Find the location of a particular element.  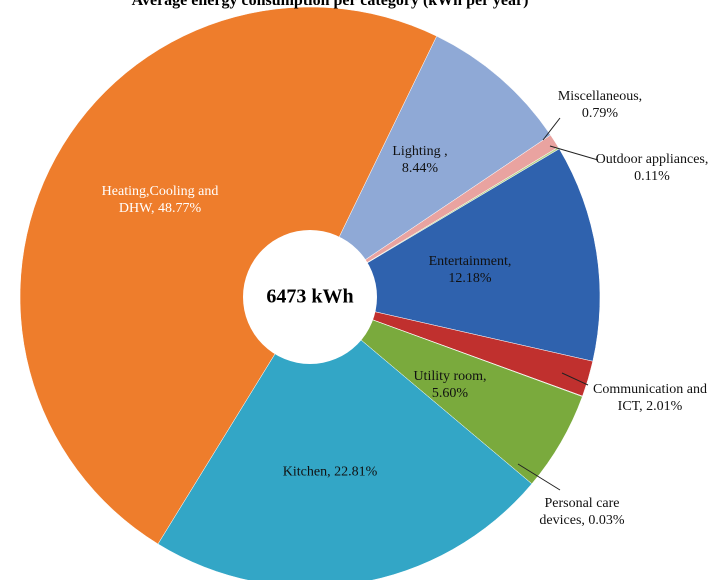

center-label: 6473 kWh is located at coordinates (310, 296).